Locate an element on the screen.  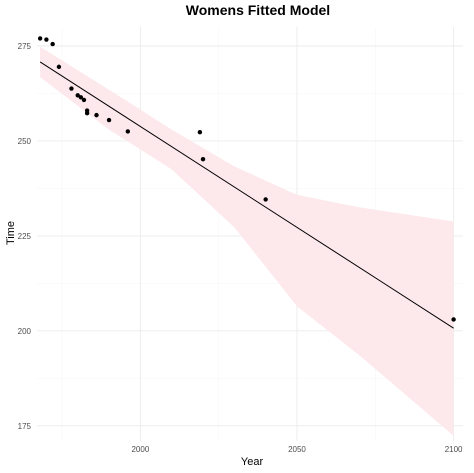
x-axis-title: Year is located at coordinates (252, 462).